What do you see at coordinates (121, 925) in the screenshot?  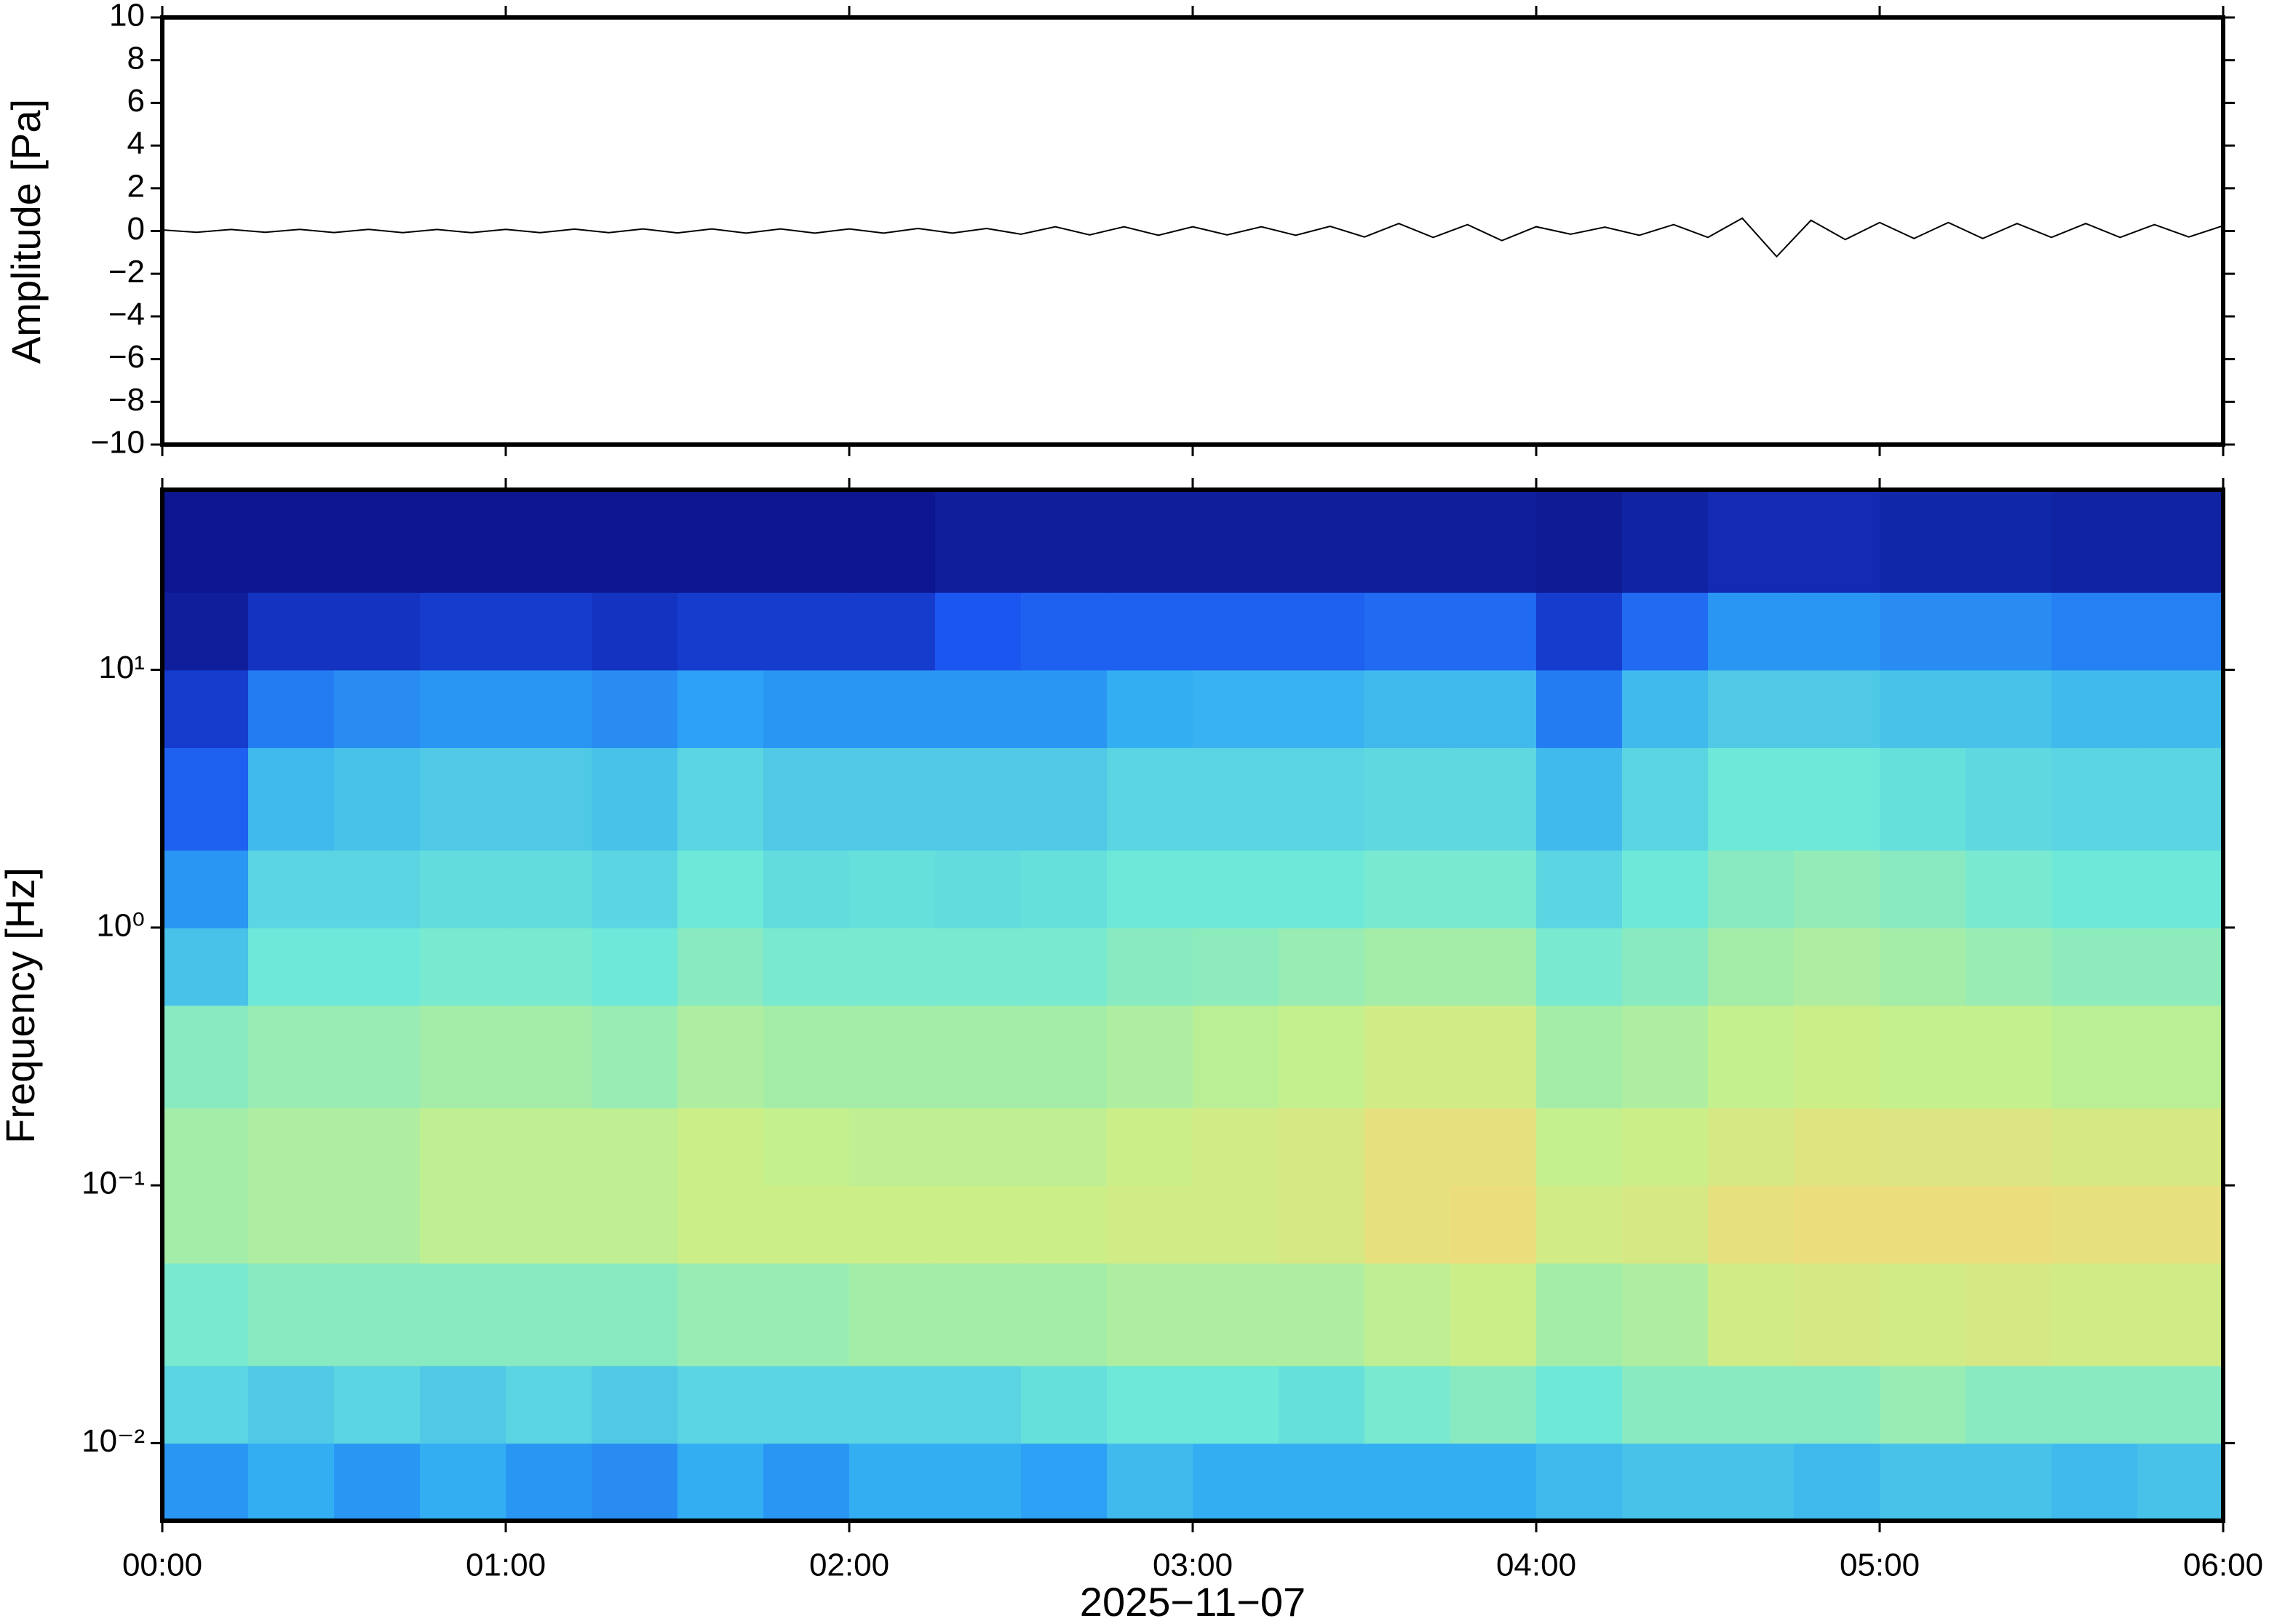 I see `y-tick-label: 10⁰` at bounding box center [121, 925].